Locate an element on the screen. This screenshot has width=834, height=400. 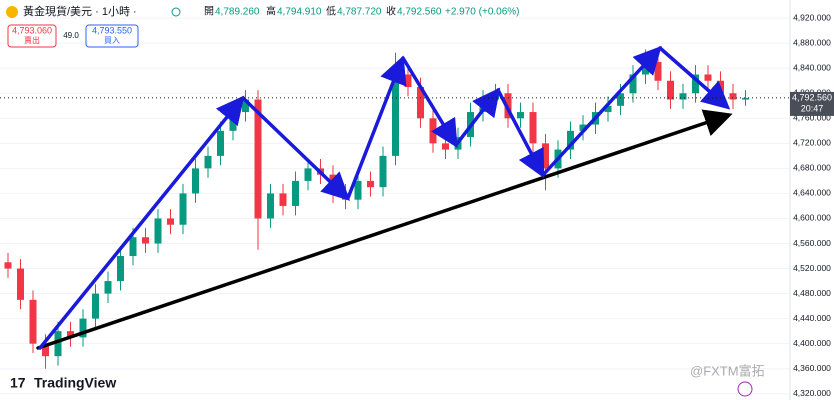
buy-label: 買入 is located at coordinates (112, 40).